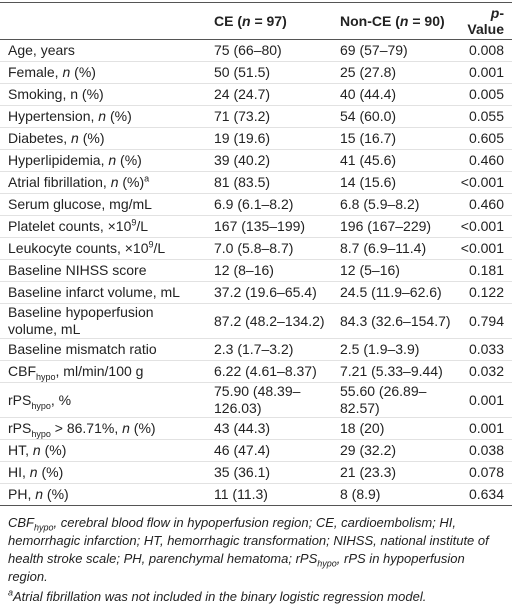 The image size is (512, 606). Describe the element at coordinates (105, 450) in the screenshot. I see `row-label: HT, n (%)` at that location.